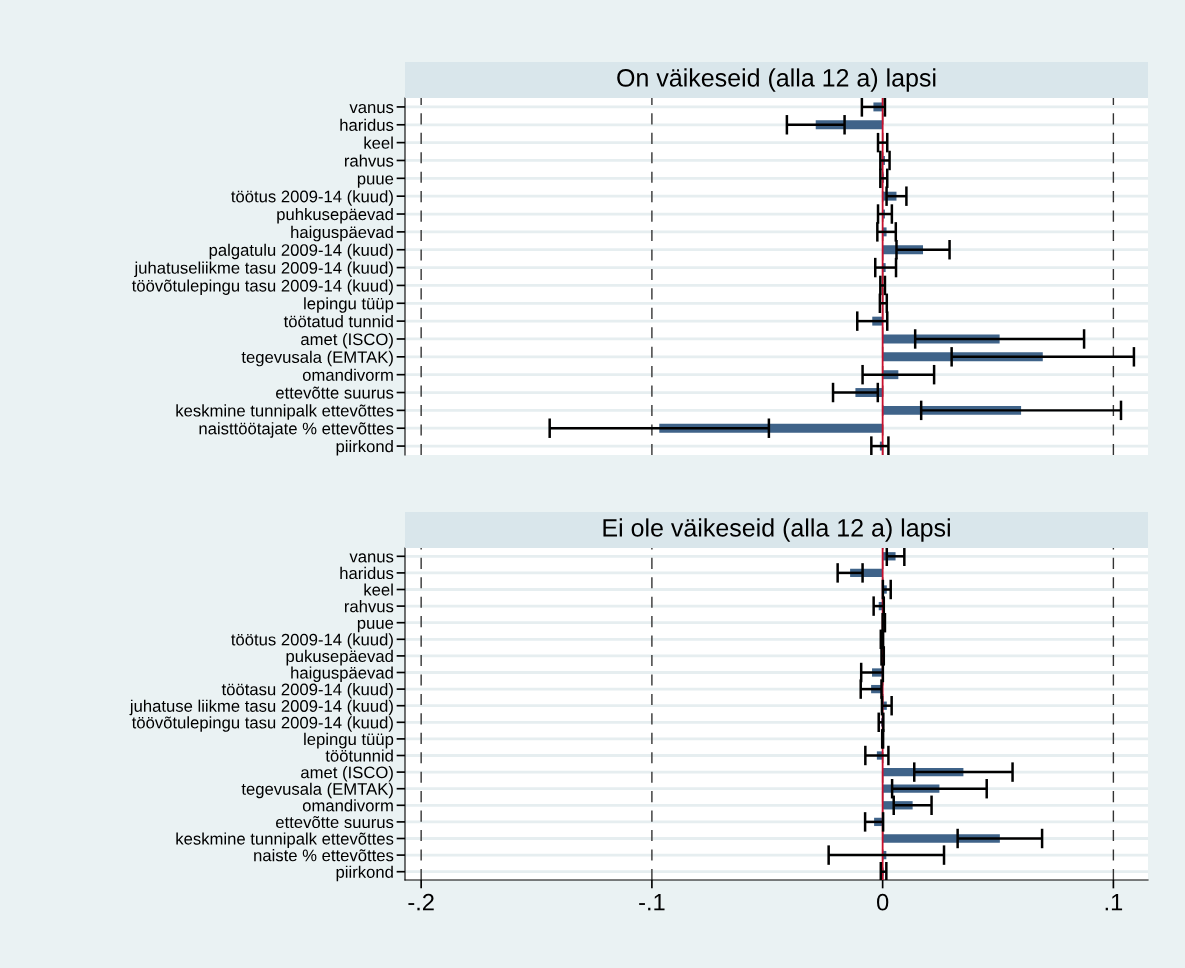 This screenshot has width=1185, height=968. Describe the element at coordinates (307, 691) in the screenshot. I see `y-tick-label: töötasu 2009-14 (kuud)` at that location.